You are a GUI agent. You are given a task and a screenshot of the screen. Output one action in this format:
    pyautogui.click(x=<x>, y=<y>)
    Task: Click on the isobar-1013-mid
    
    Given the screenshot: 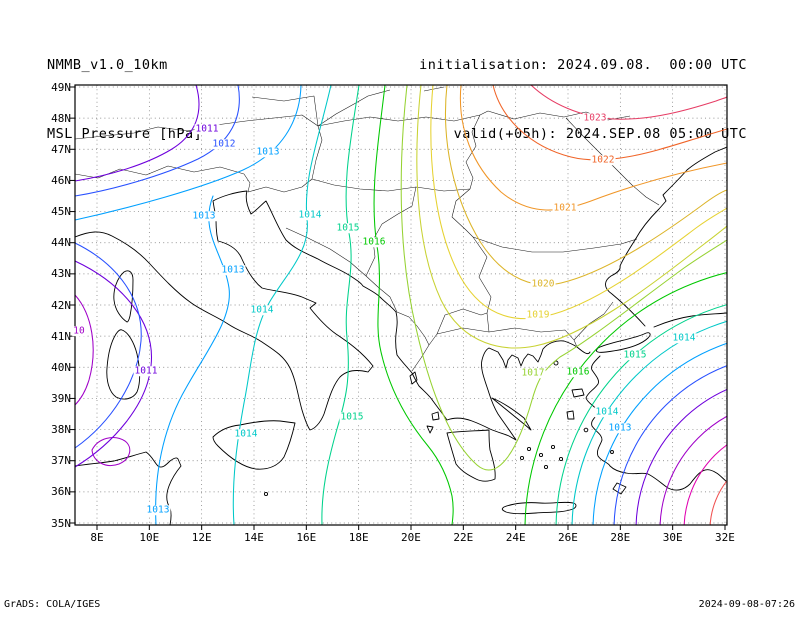 What is the action you would take?
    pyautogui.click(x=192, y=360)
    